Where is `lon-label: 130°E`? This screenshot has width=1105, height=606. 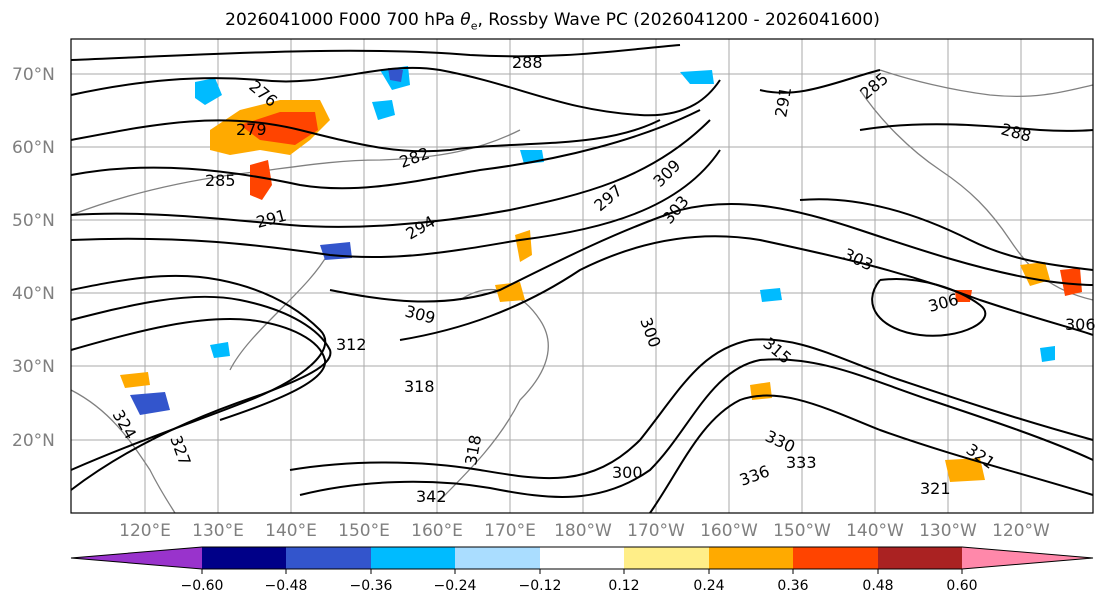 lon-label: 130°E is located at coordinates (218, 531).